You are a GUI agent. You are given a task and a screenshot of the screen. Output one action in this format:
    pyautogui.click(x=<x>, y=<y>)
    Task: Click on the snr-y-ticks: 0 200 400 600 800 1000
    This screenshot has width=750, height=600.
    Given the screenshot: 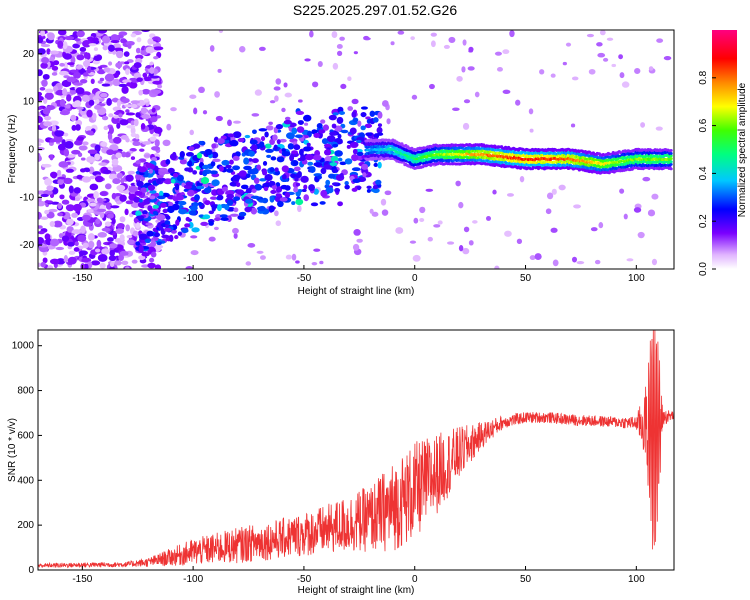 What is the action you would take?
    pyautogui.click(x=27, y=458)
    